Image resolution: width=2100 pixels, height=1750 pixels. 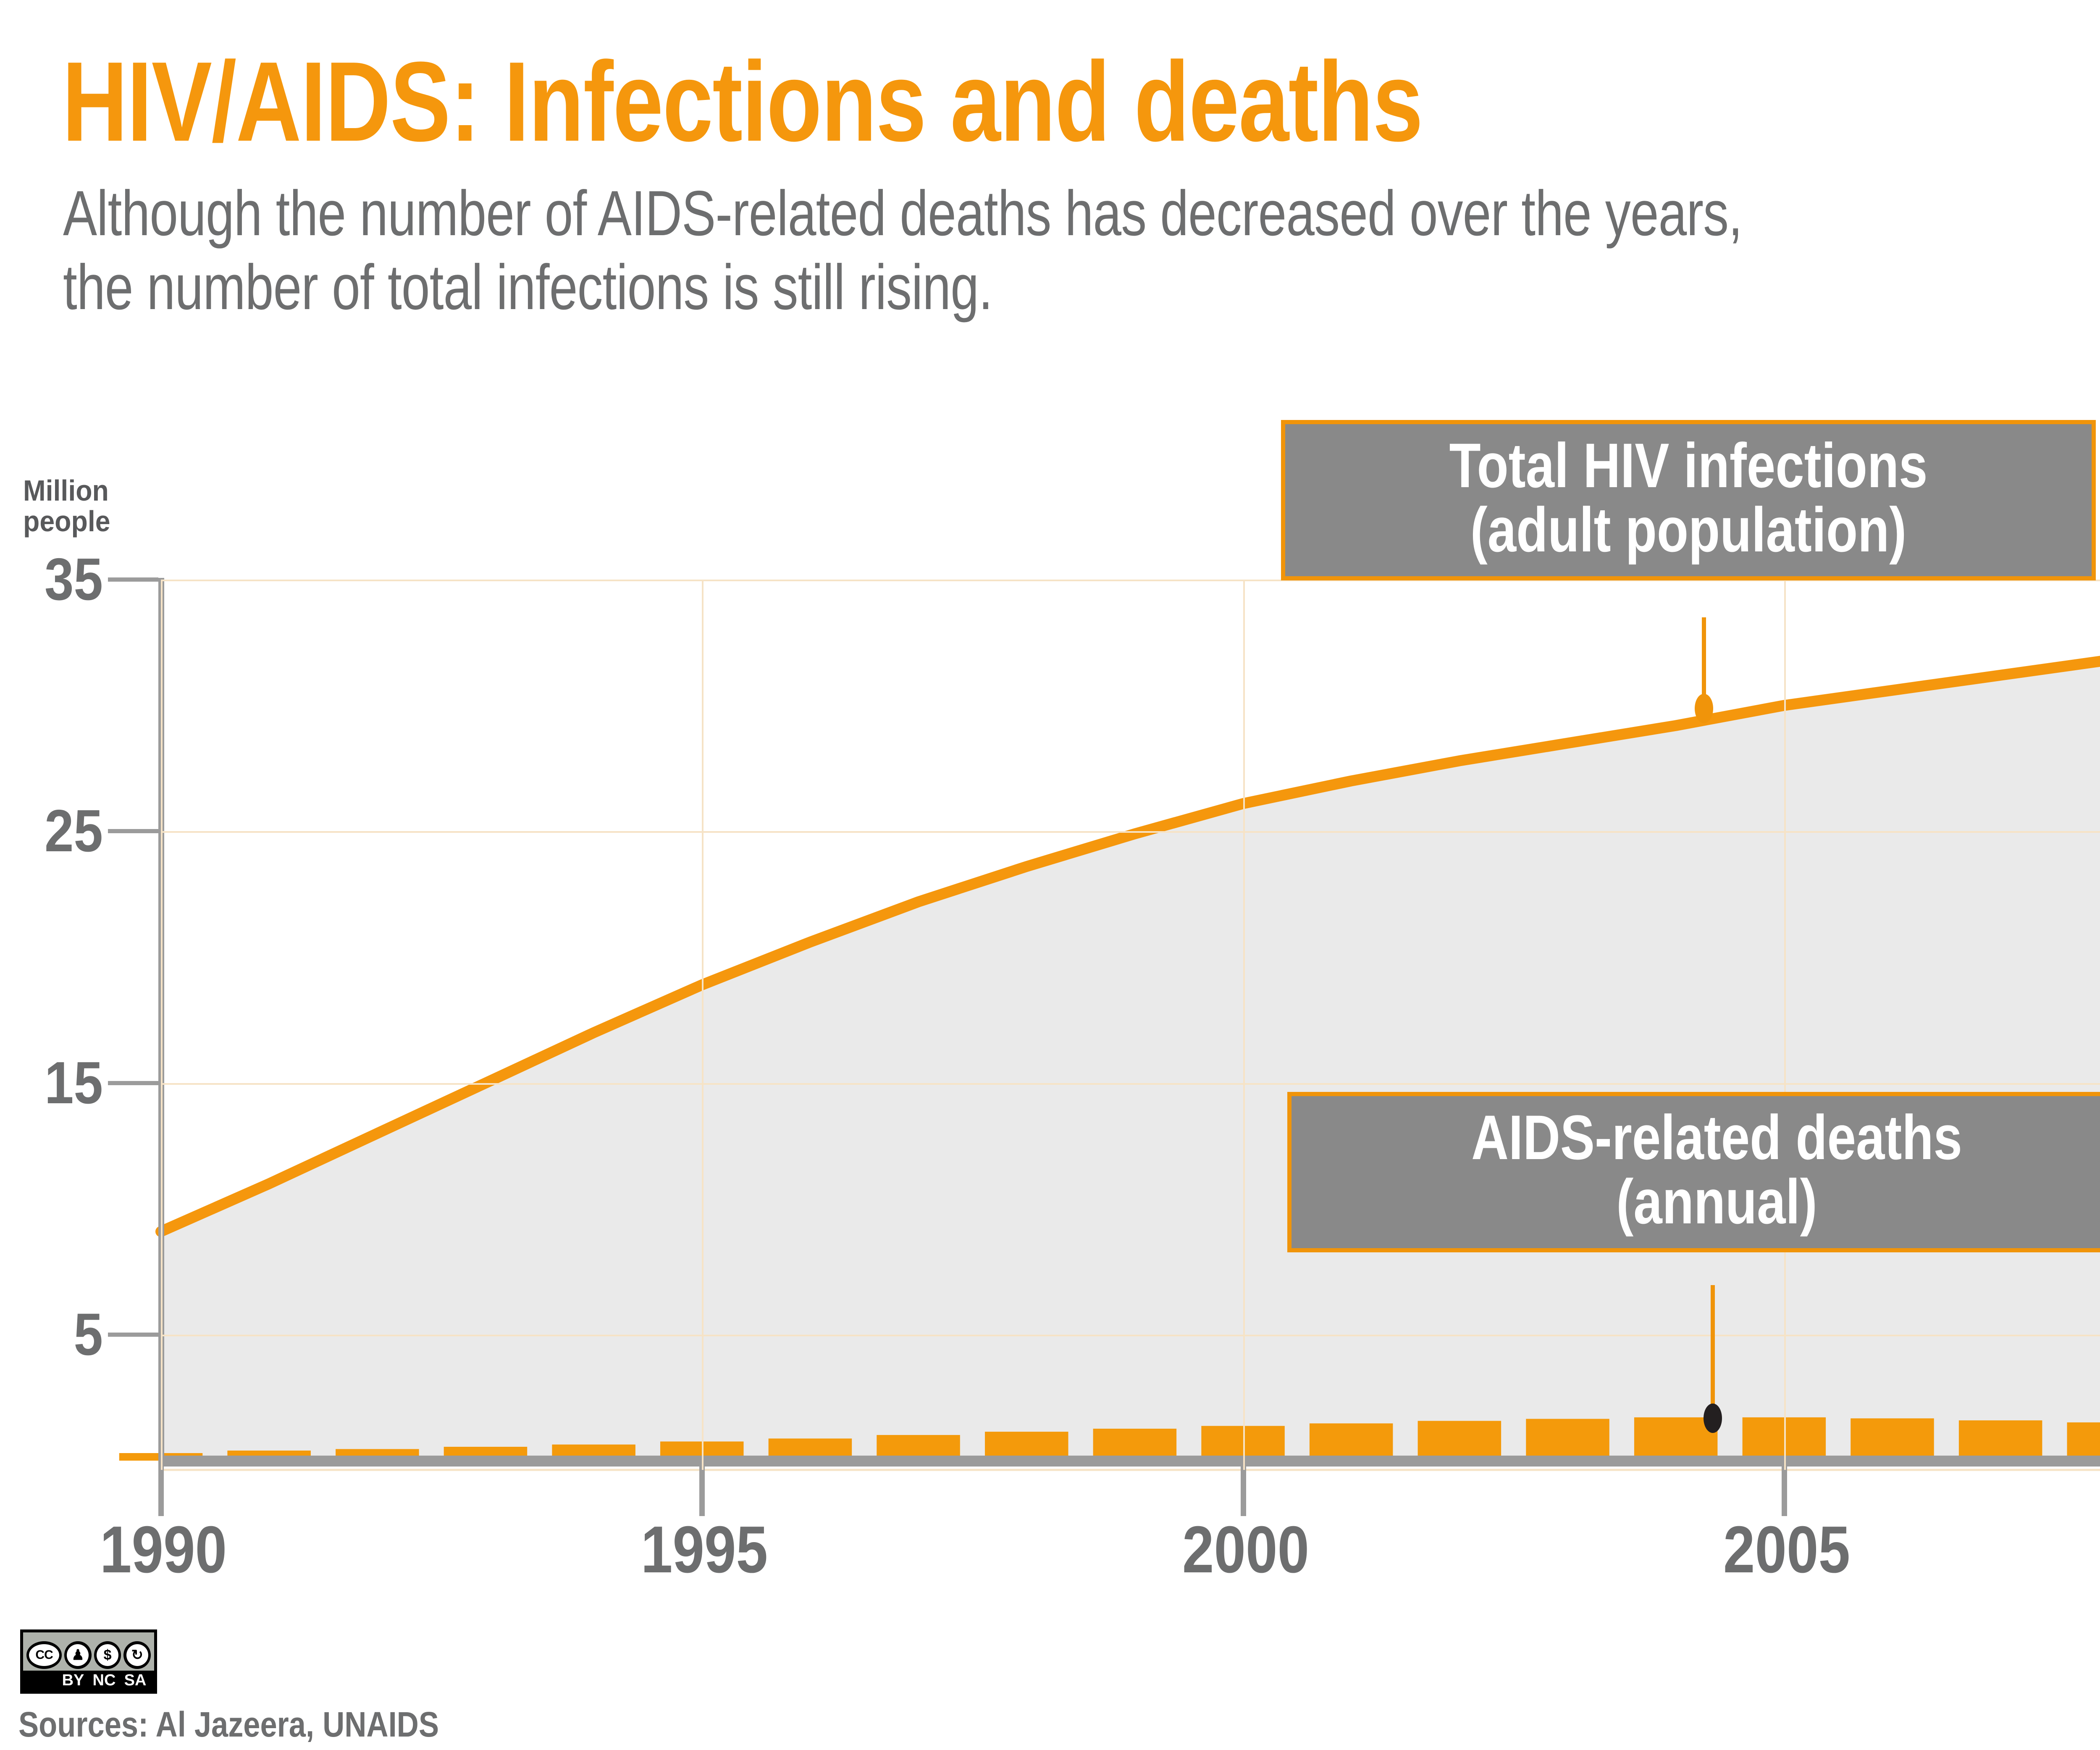 I want to click on cc-term-sa: SA, so click(x=135, y=1680).